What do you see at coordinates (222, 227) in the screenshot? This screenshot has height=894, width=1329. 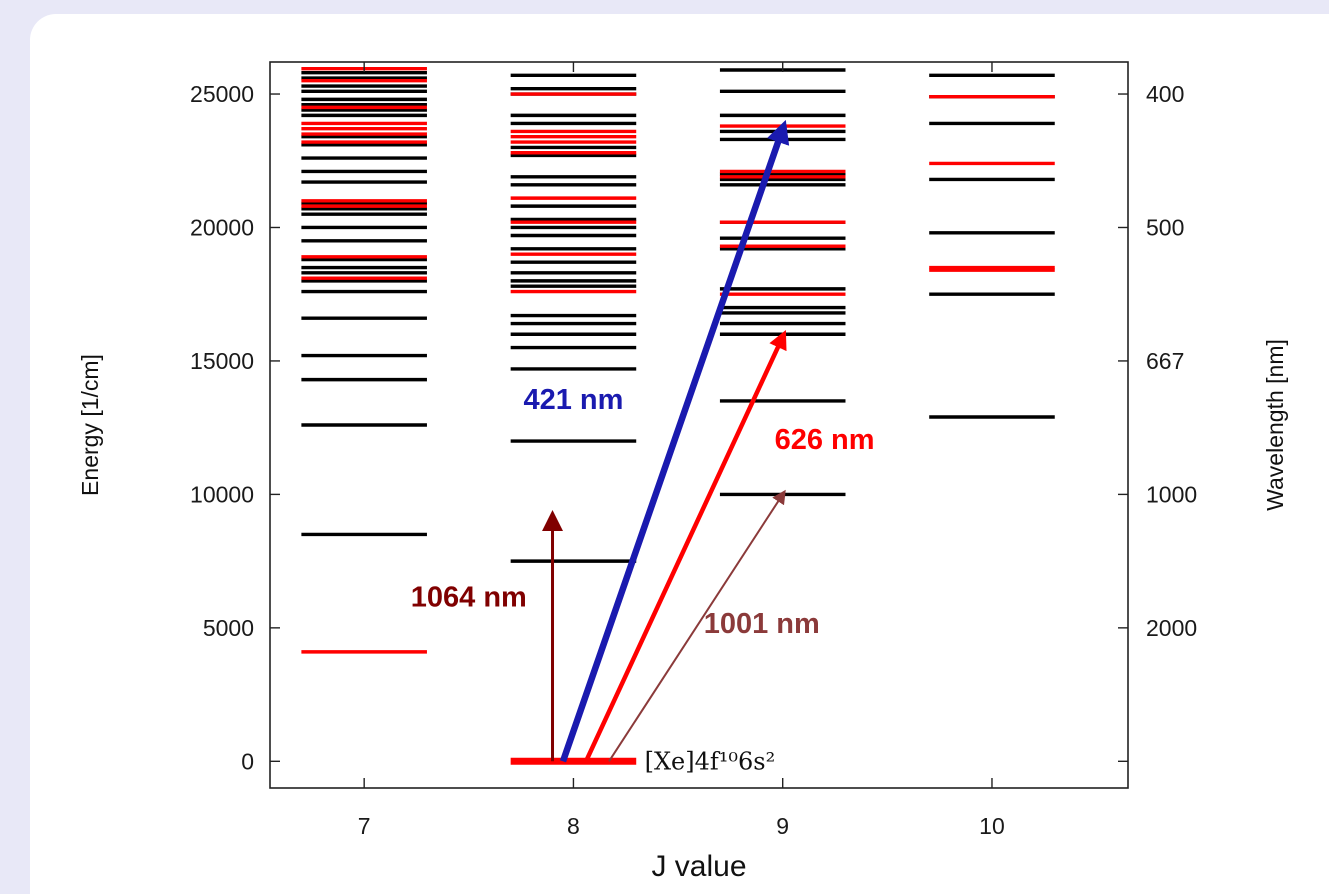 I see `y-tick-label: 20000` at bounding box center [222, 227].